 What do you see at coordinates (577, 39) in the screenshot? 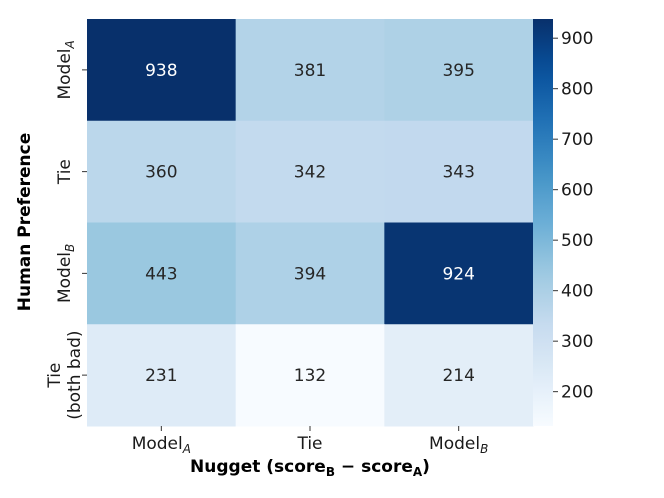
I see `colorbar-tick-label: 900` at bounding box center [577, 39].